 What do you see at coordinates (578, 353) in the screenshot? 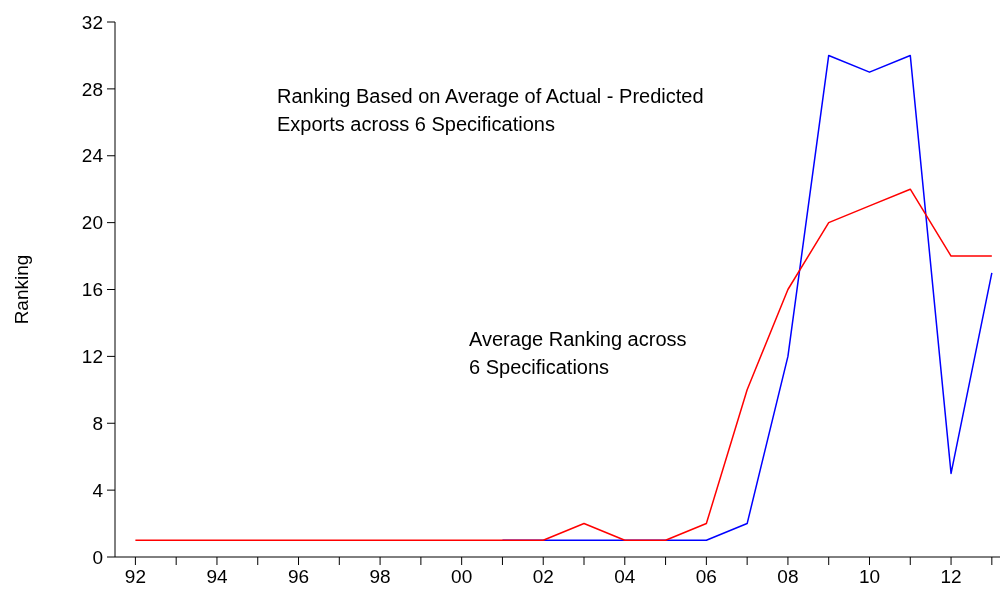
I see `annotation: Average Ranking across 6 Specifications` at bounding box center [578, 353].